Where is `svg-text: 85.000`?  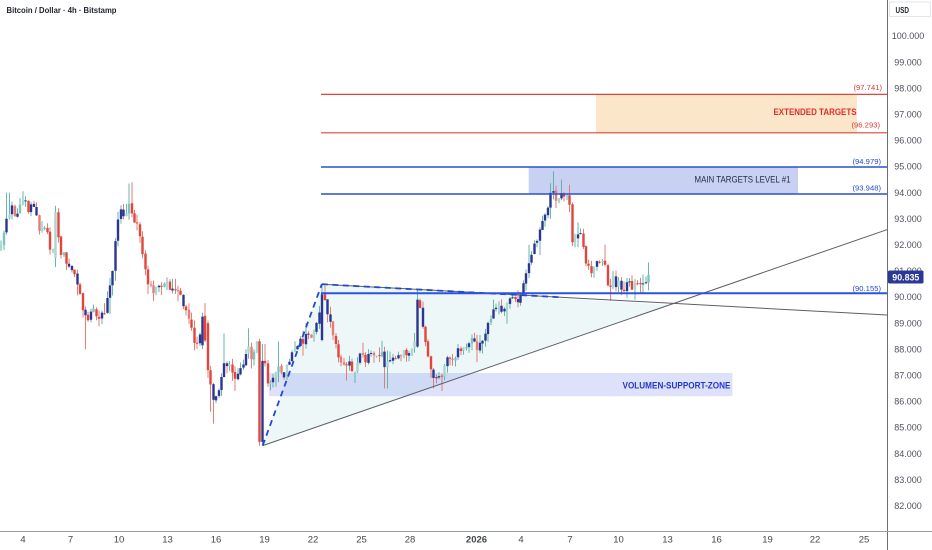
svg-text: 85.000 is located at coordinates (908, 428).